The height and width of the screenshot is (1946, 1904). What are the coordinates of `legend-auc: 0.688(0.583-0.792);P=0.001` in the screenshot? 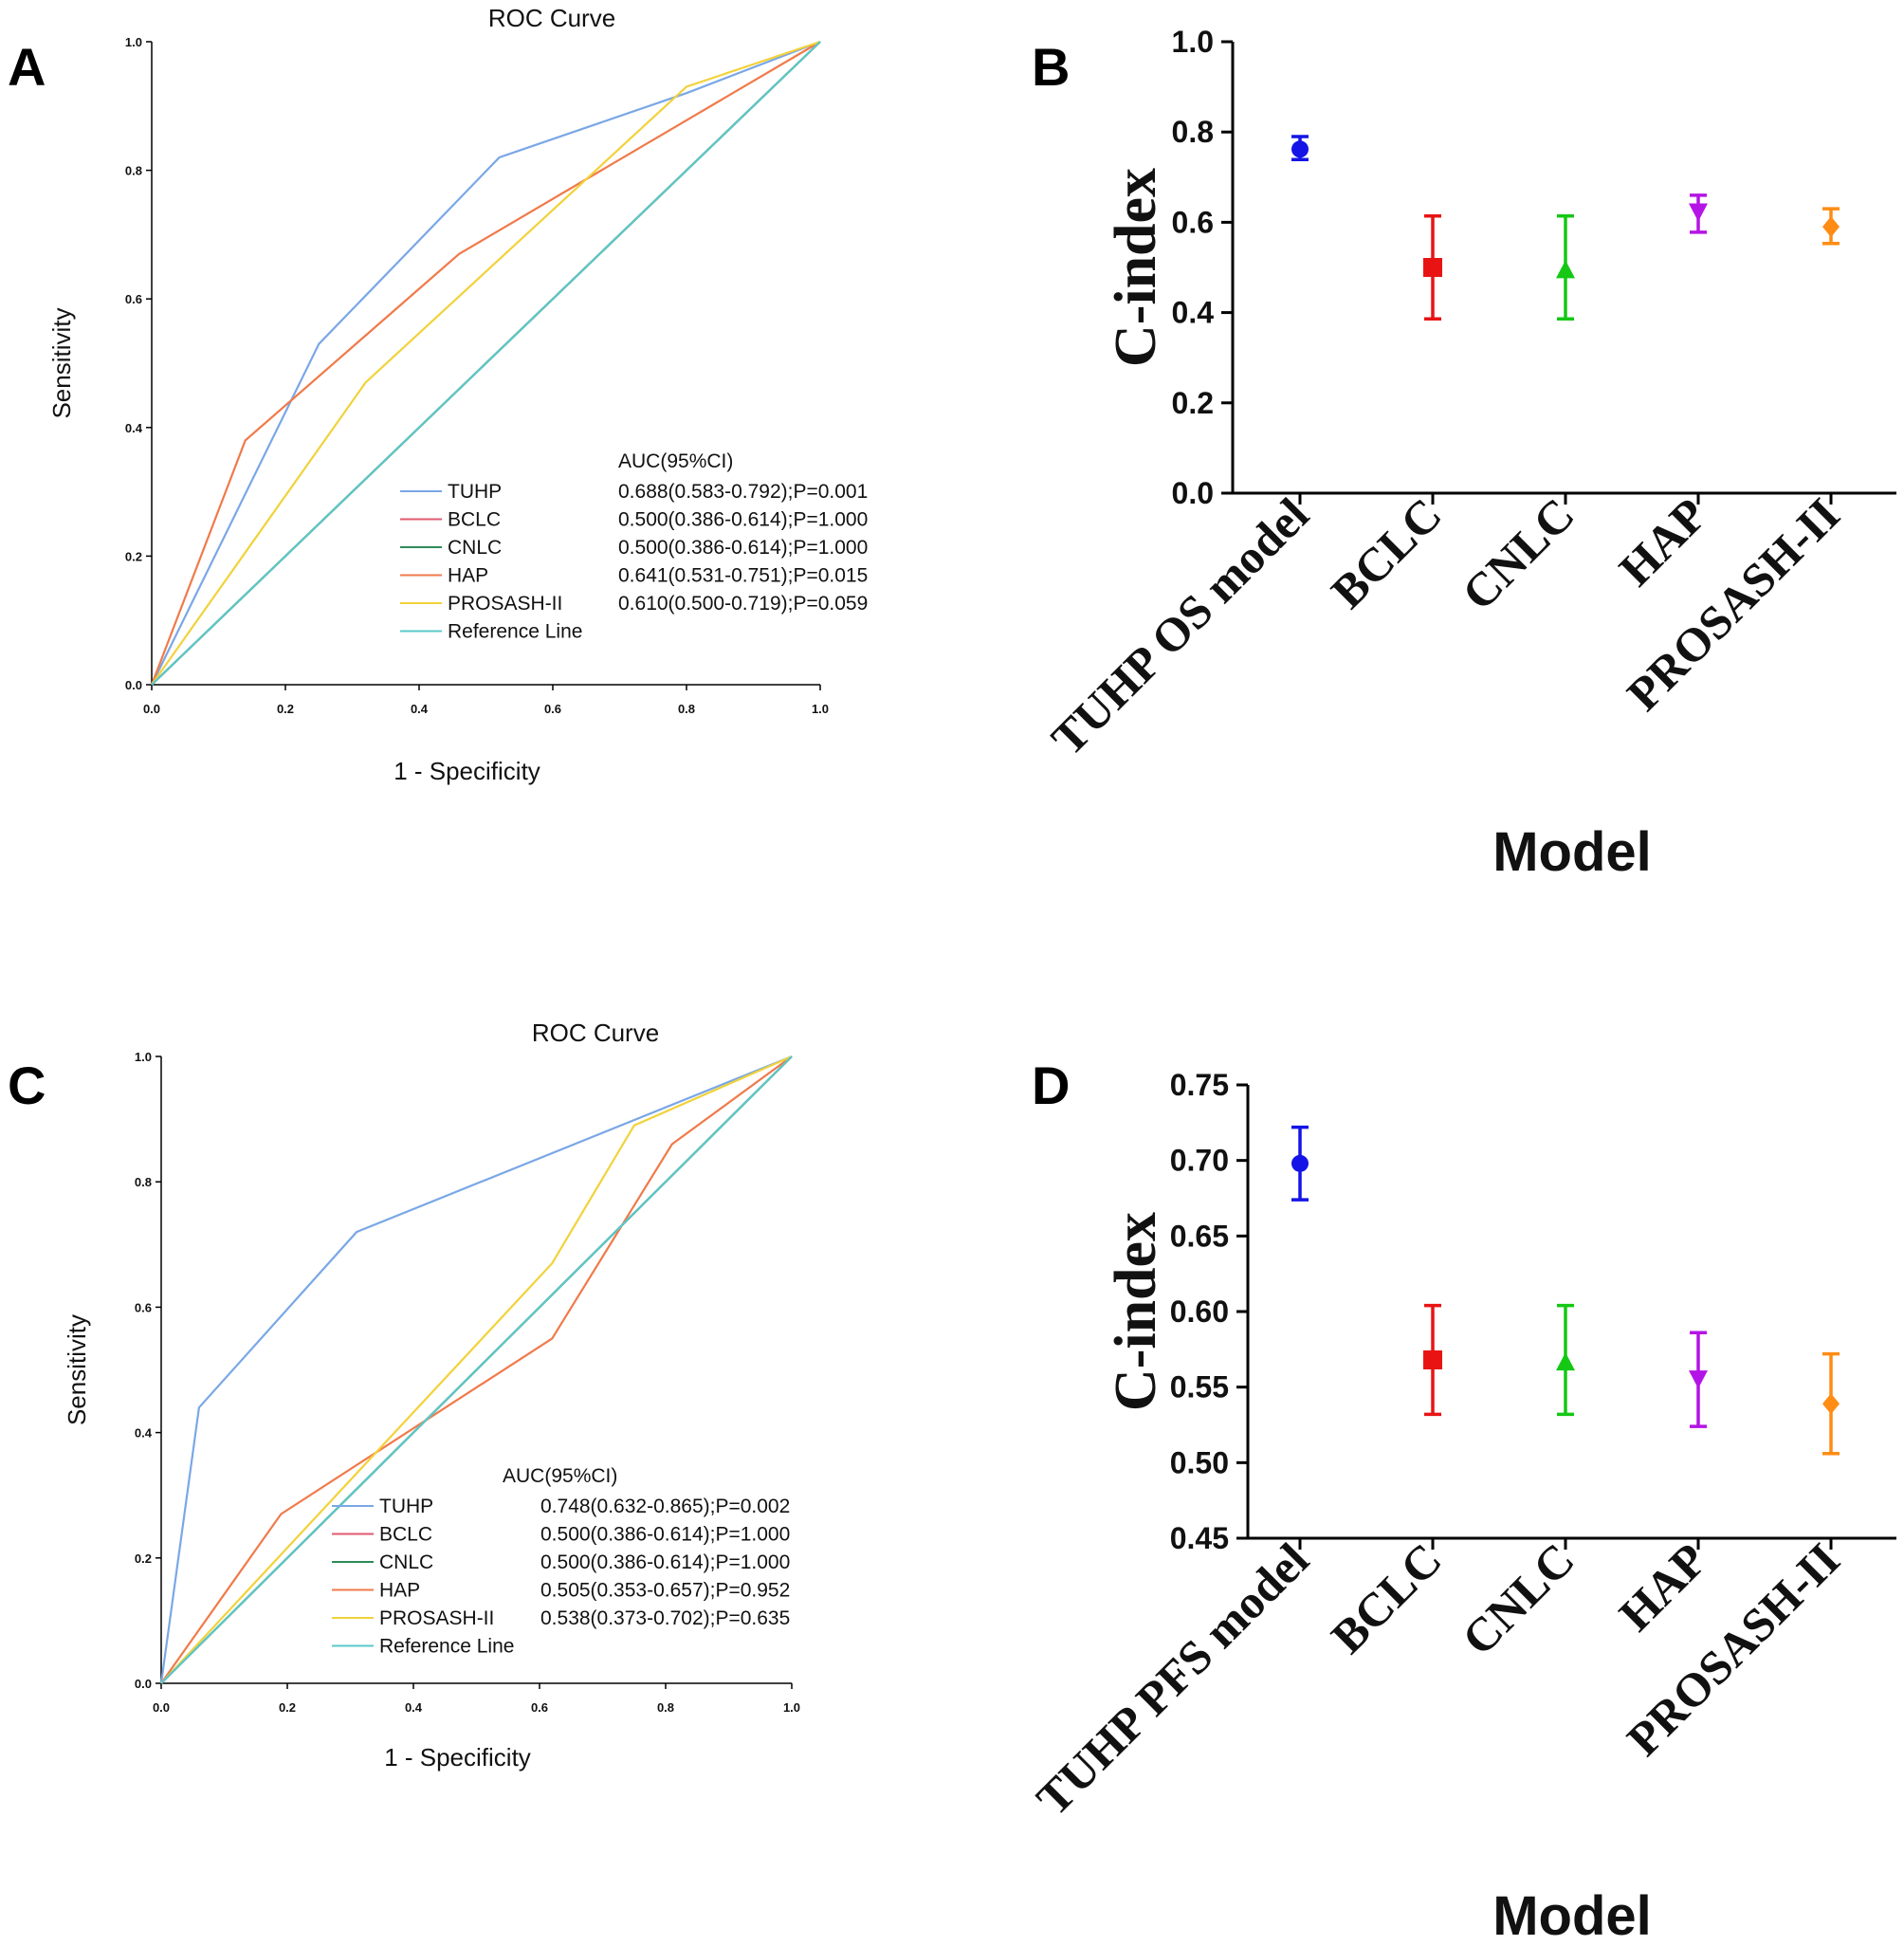 It's located at (743, 492).